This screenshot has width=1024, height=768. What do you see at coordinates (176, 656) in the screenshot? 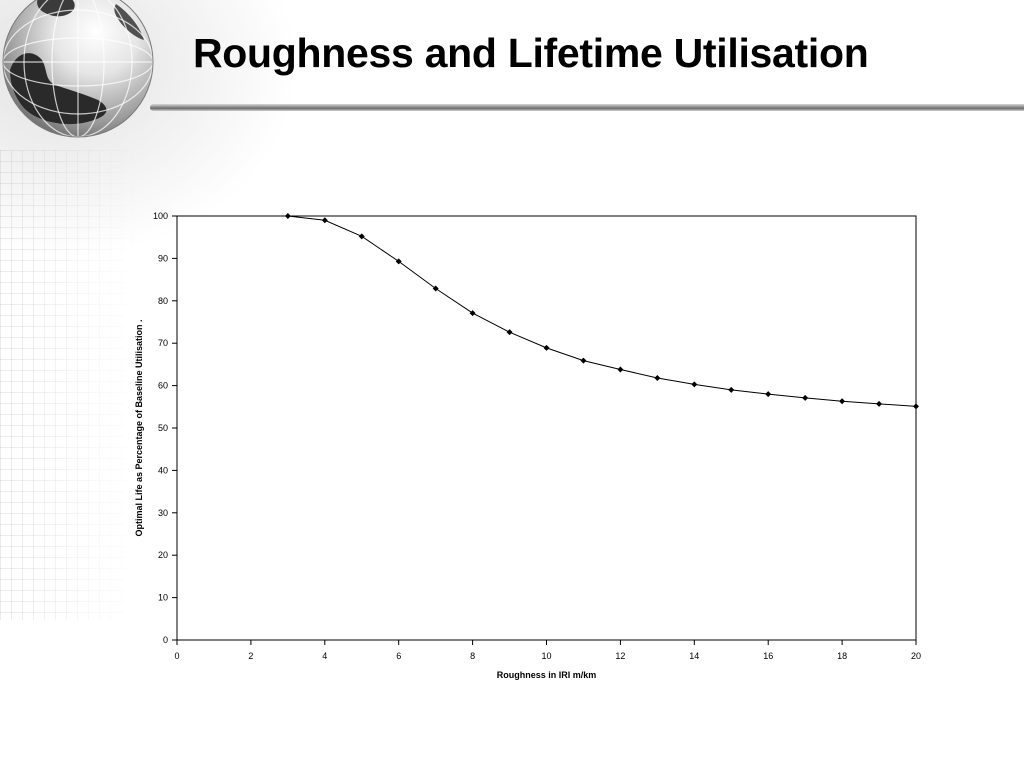
I see `x-tick-label: 0` at bounding box center [176, 656].